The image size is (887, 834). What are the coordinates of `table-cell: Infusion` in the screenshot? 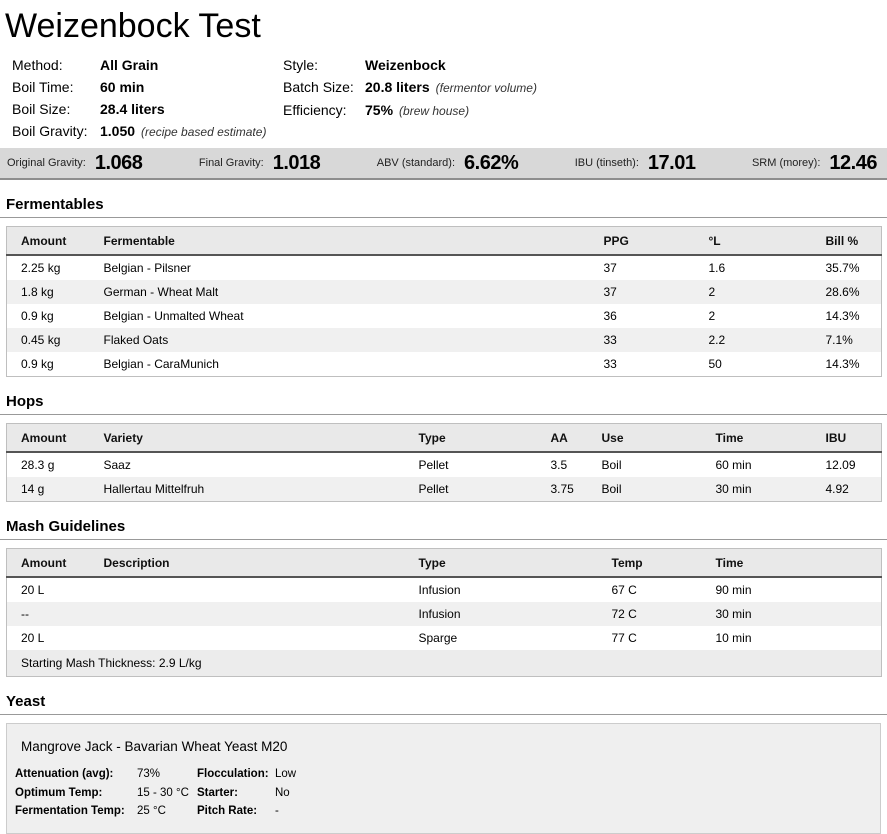 It's located at (439, 614).